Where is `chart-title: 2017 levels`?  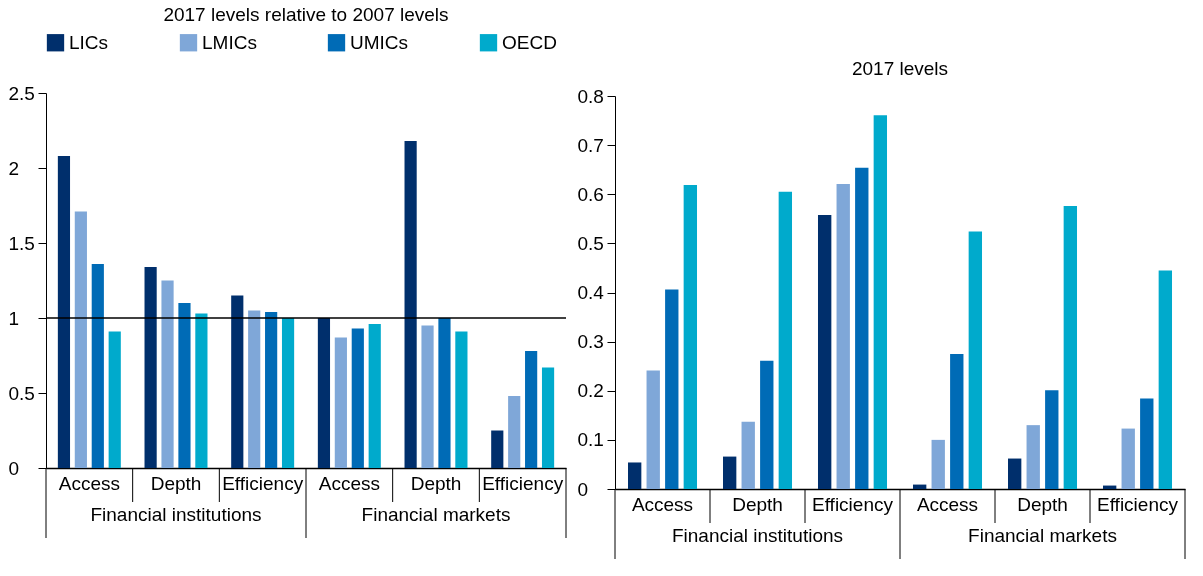
chart-title: 2017 levels is located at coordinates (900, 68).